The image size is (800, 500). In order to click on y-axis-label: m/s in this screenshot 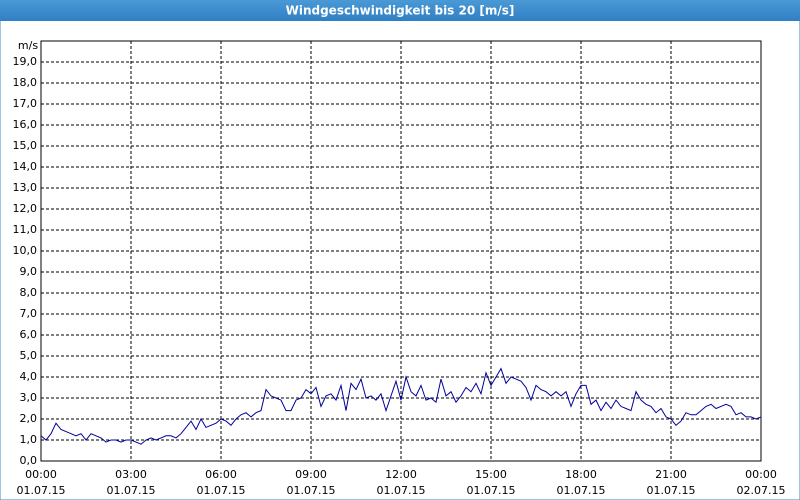, I will do `click(28, 45)`.